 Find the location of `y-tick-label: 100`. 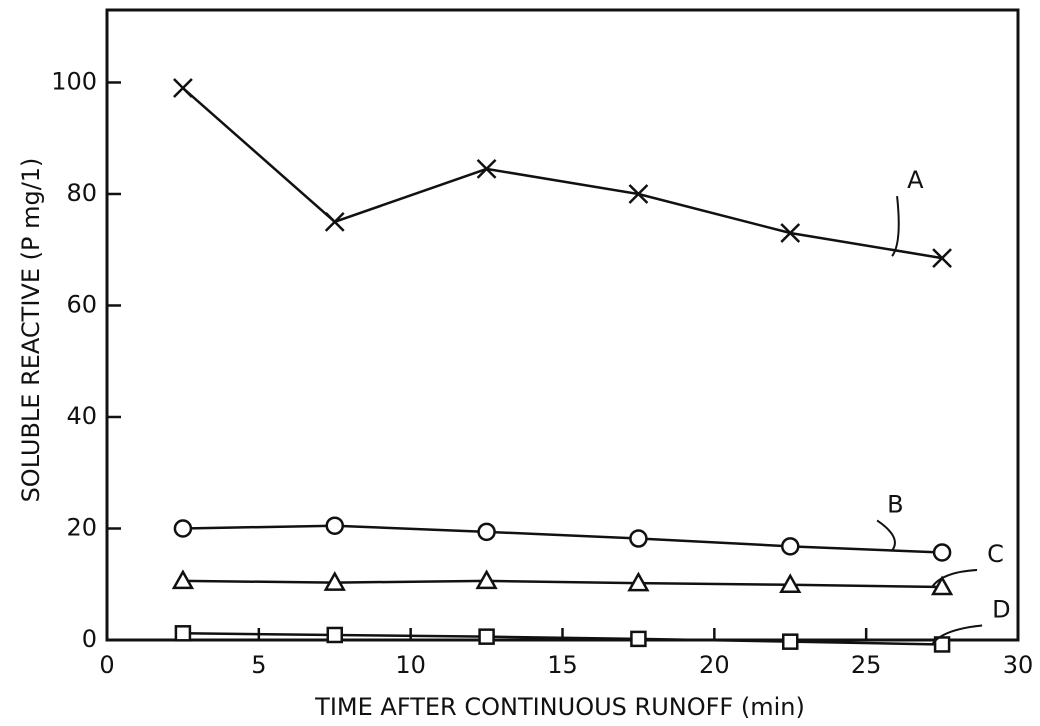

y-tick-label: 100 is located at coordinates (74, 81).